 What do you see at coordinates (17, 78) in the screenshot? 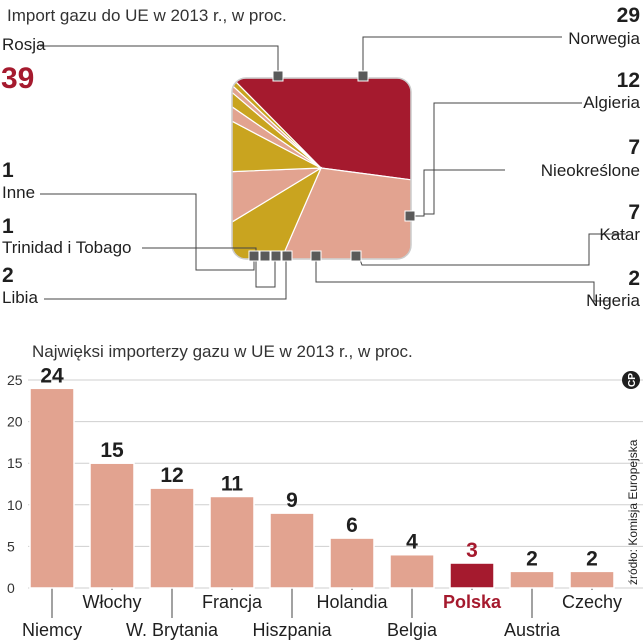
I see `pie-value-rosja: 39` at bounding box center [17, 78].